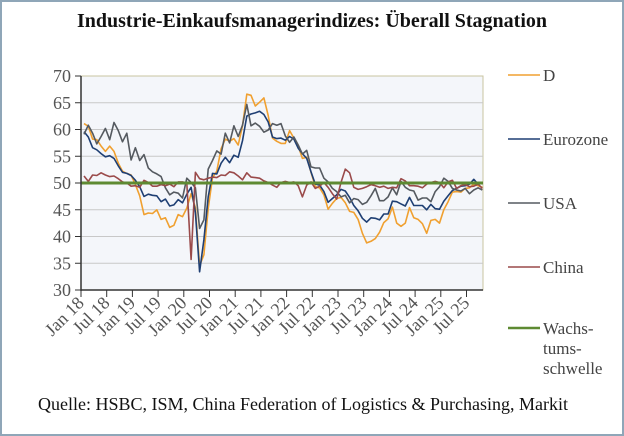 This screenshot has width=624, height=436. I want to click on y-tick-label: 60, so click(62, 130).